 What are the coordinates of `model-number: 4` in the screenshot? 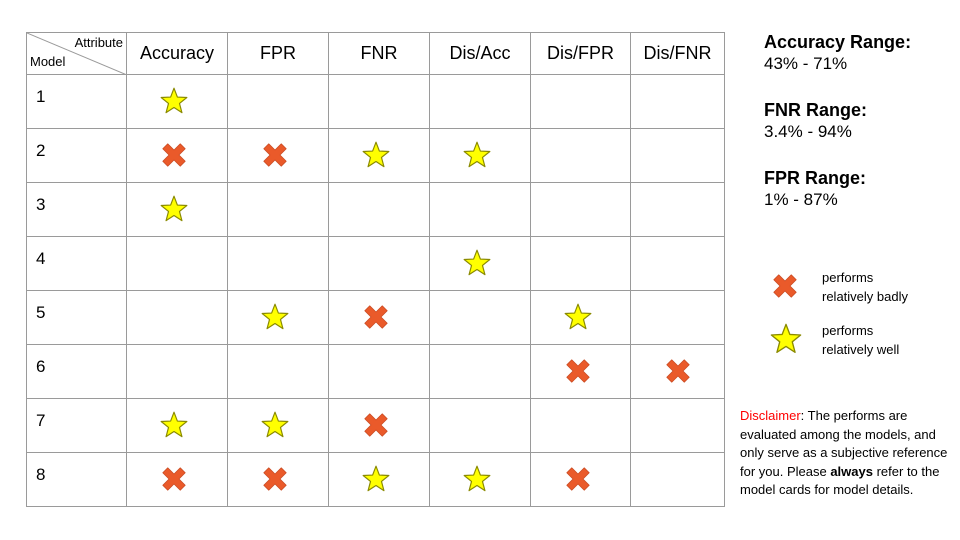 It's located at (41, 258).